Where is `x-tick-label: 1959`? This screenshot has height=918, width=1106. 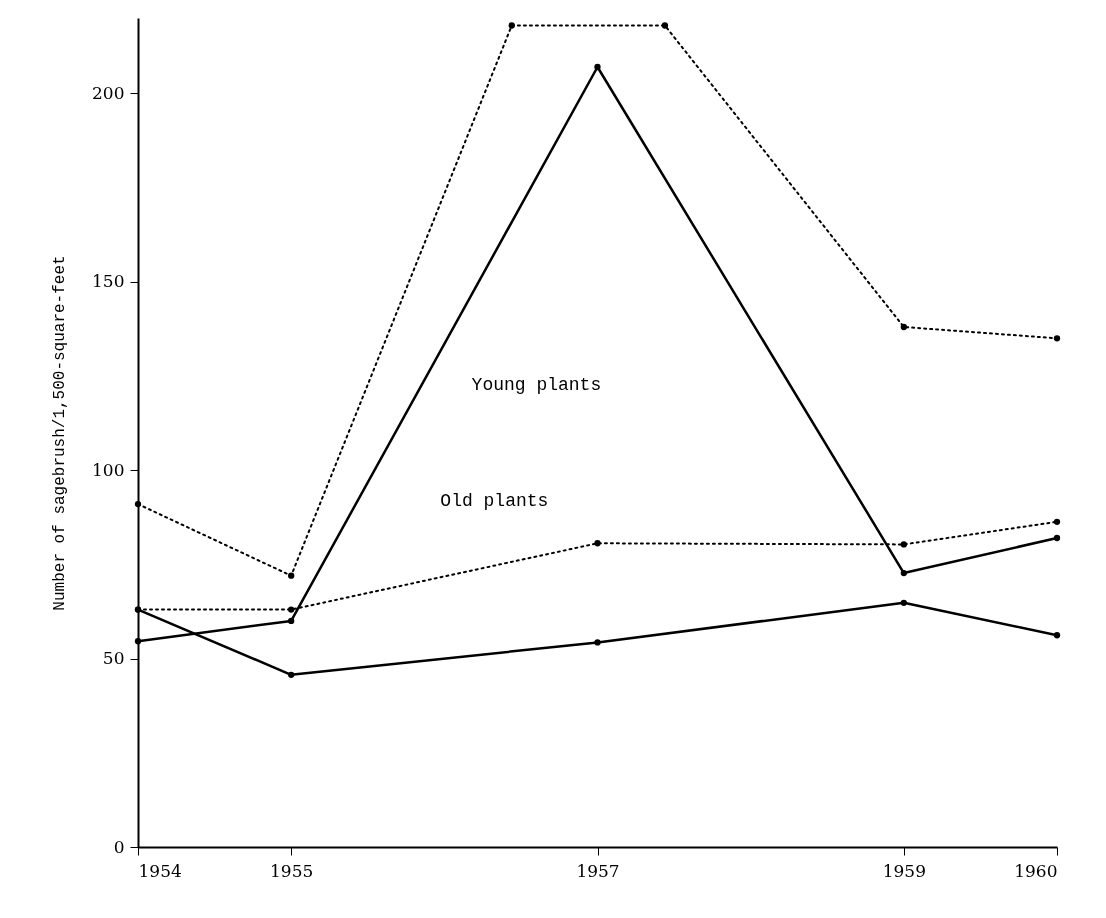 x-tick-label: 1959 is located at coordinates (904, 870).